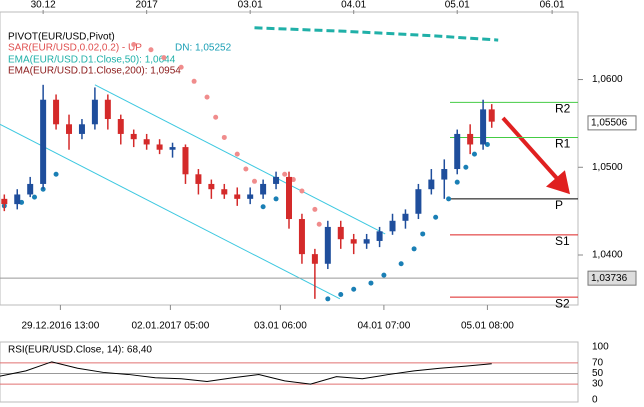 Image resolution: width=644 pixels, height=407 pixels. I want to click on pivot-label: R2, so click(563, 109).